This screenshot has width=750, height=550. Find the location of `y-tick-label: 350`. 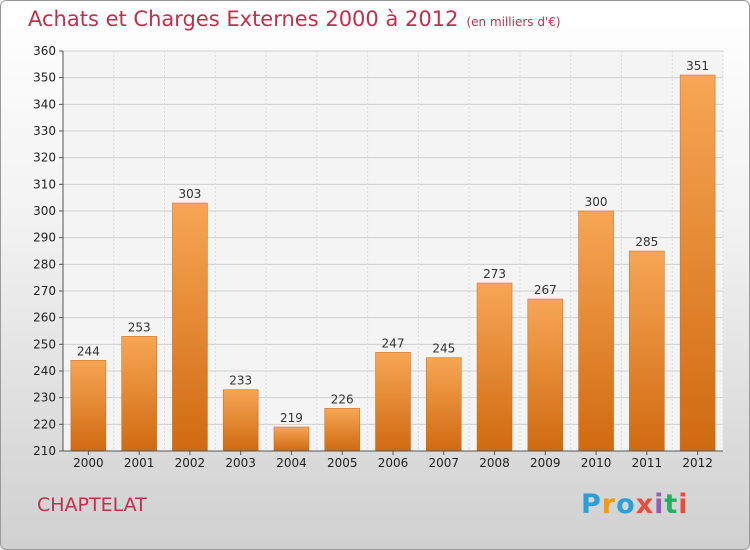

y-tick-label: 350 is located at coordinates (44, 78).